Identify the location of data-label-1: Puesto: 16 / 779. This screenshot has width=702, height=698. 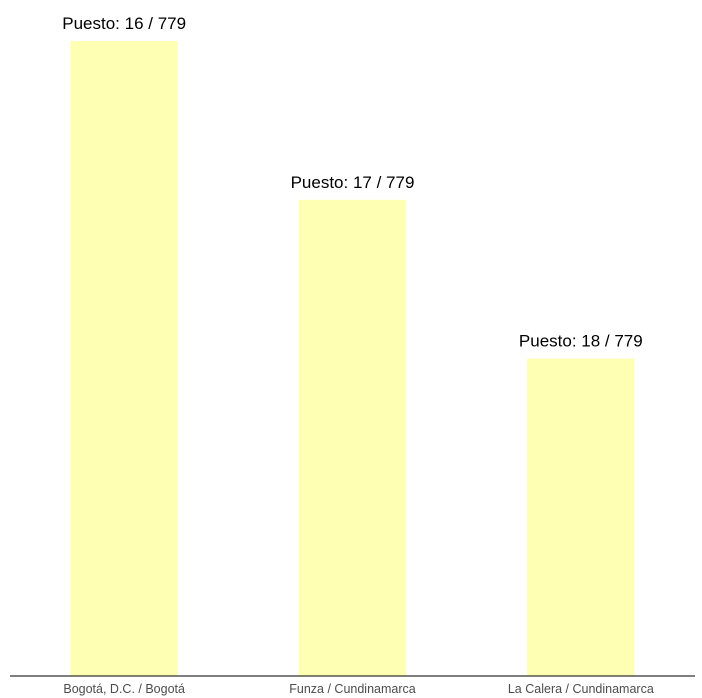
(124, 23).